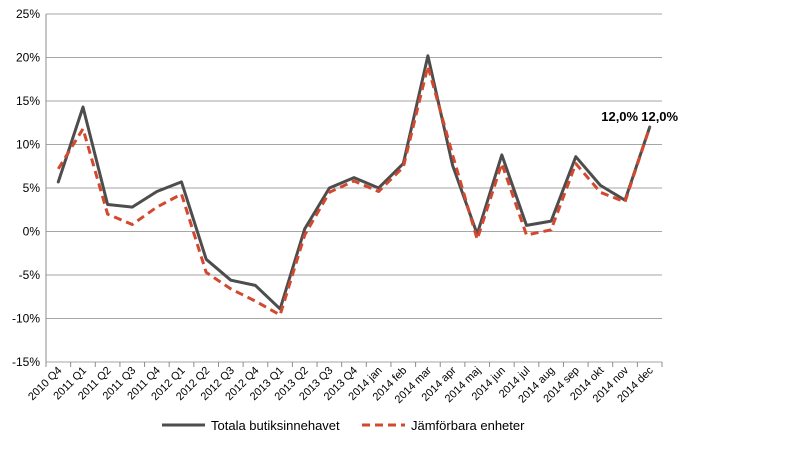  What do you see at coordinates (28, 101) in the screenshot?
I see `y-tick-label: 15%` at bounding box center [28, 101].